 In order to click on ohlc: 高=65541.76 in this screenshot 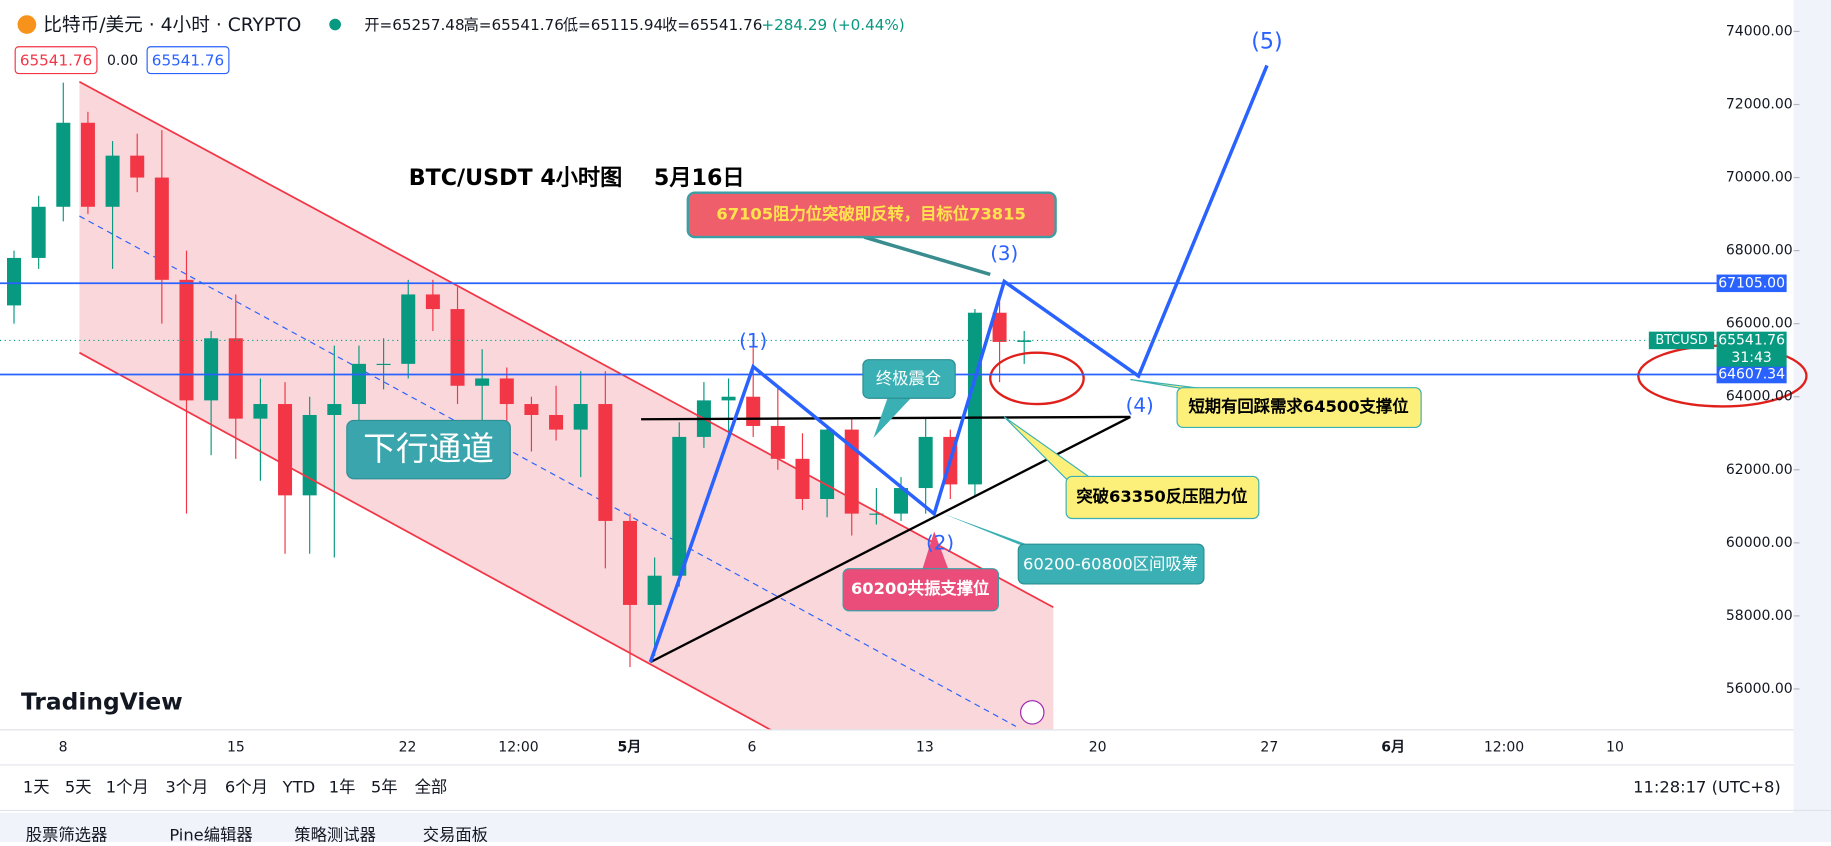, I will do `click(514, 25)`.